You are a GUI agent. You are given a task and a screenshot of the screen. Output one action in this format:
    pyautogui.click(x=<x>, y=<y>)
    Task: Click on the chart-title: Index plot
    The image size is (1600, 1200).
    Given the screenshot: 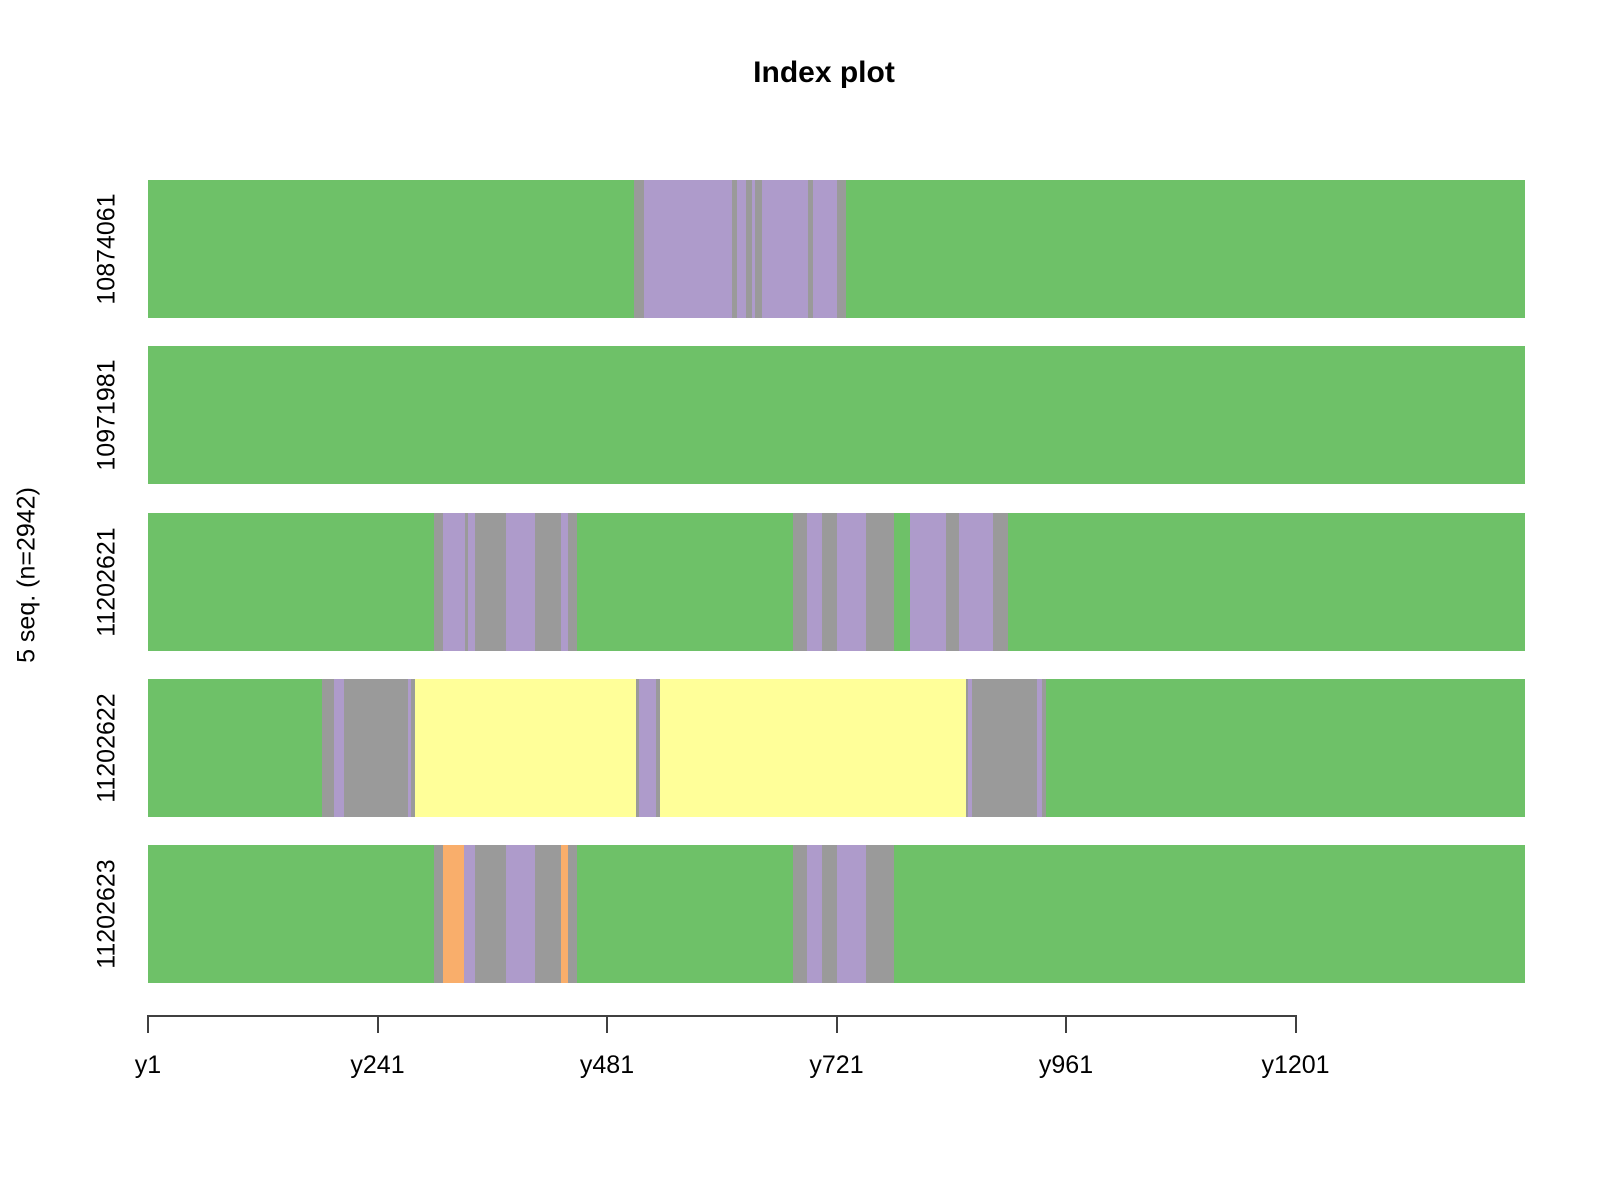 What is the action you would take?
    pyautogui.click(x=824, y=72)
    